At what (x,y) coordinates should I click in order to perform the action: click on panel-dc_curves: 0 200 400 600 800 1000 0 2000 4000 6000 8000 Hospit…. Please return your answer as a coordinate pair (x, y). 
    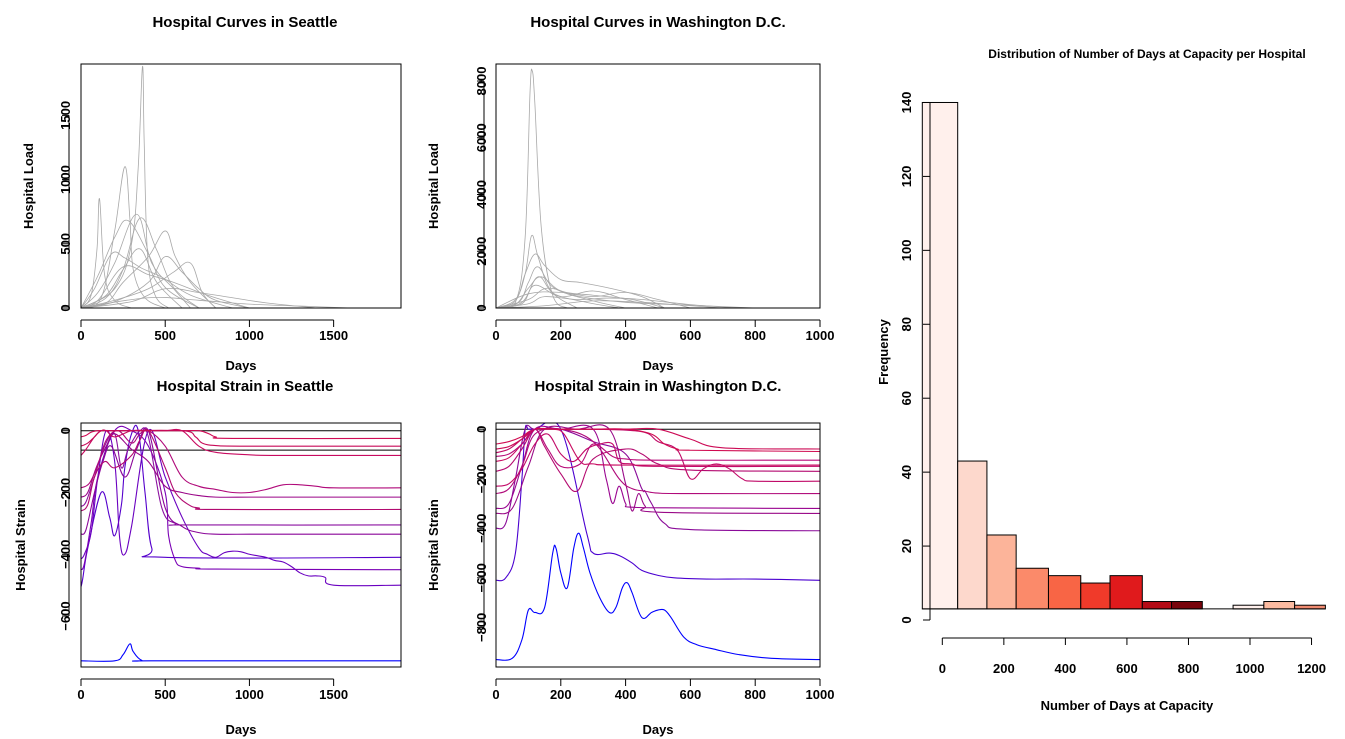
    Looking at the image, I should click on (630, 193).